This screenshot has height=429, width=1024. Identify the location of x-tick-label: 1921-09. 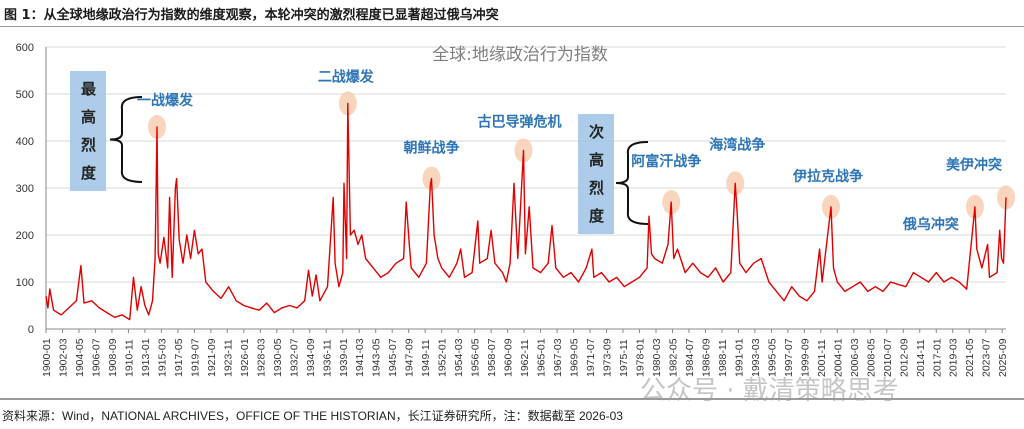
(212, 357).